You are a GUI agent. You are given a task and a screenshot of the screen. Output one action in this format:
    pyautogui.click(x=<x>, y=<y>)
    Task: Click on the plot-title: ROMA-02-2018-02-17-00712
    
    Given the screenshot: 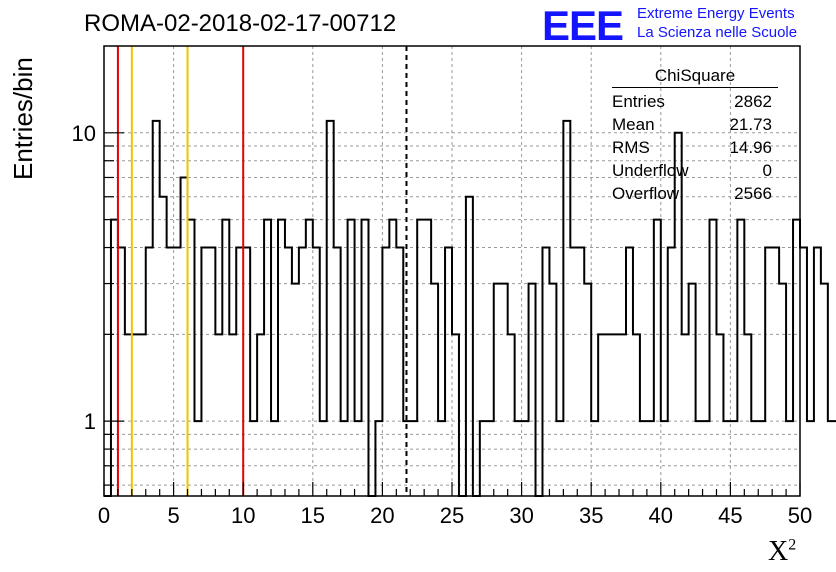 What is the action you would take?
    pyautogui.click(x=240, y=23)
    